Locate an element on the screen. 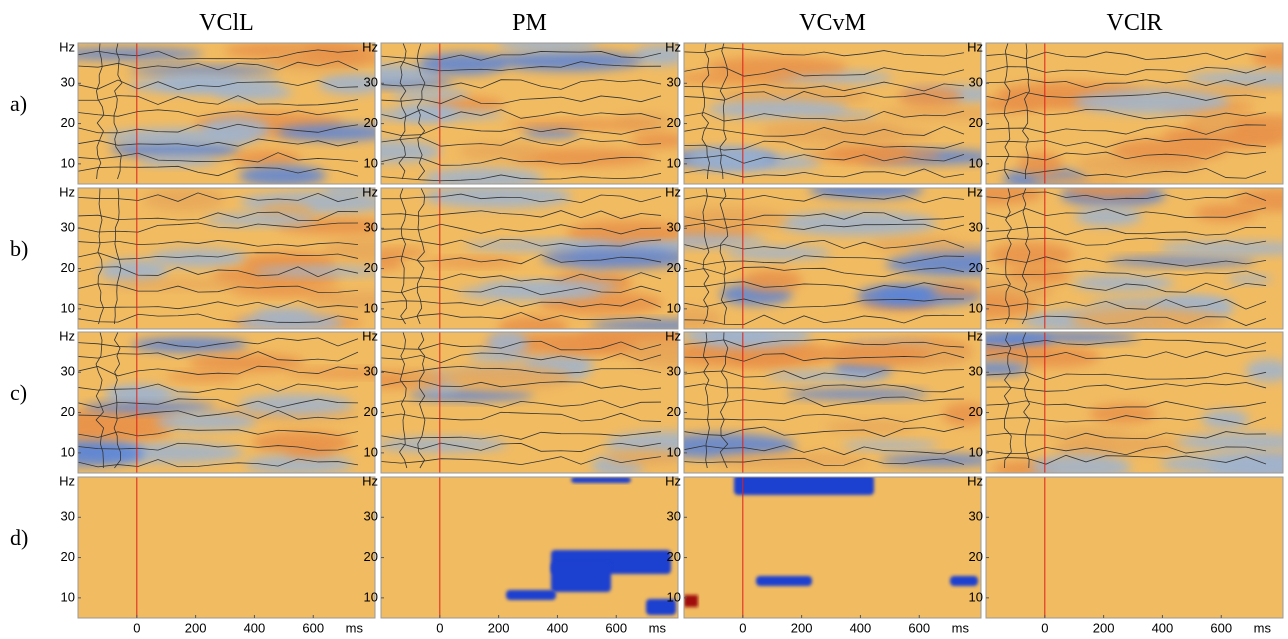  x-tick-label: 0 is located at coordinates (439, 627).